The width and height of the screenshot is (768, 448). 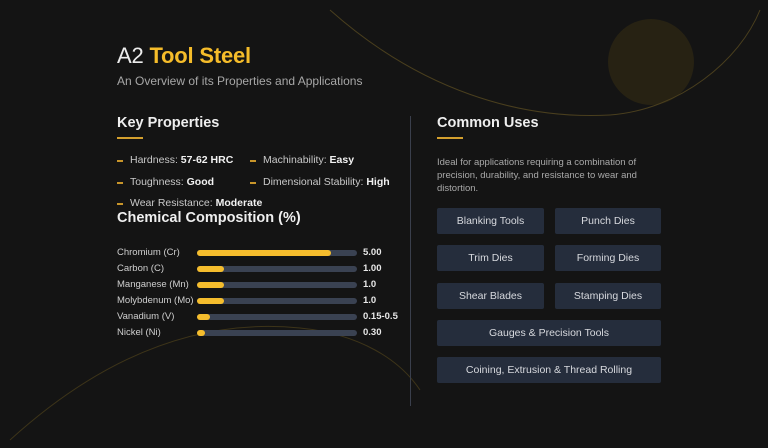 I want to click on property-value: High, so click(x=378, y=182).